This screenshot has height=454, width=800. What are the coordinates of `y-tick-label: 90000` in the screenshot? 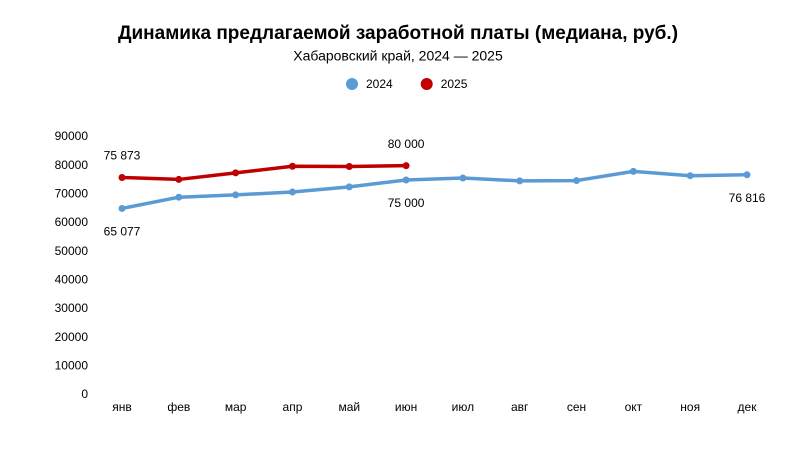 It's located at (72, 136).